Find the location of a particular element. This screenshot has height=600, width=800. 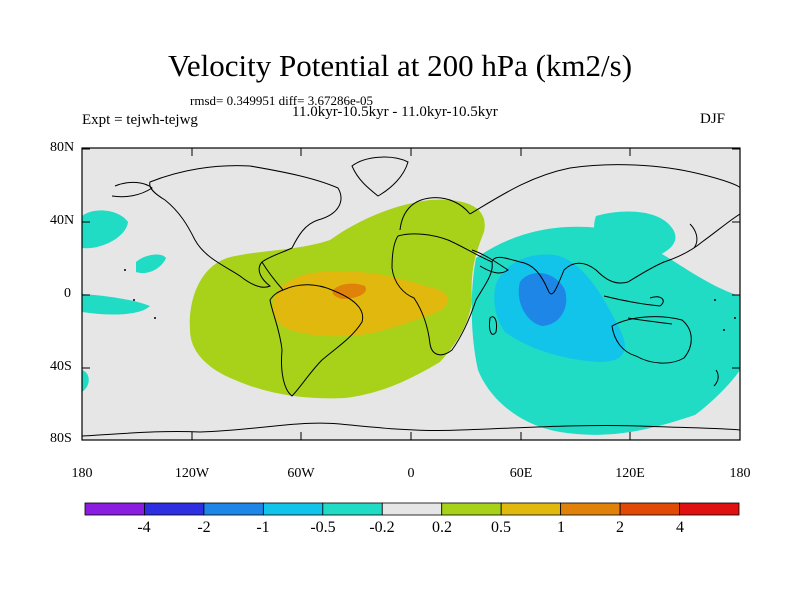

lat-label-40n: 40N is located at coordinates (62, 220).